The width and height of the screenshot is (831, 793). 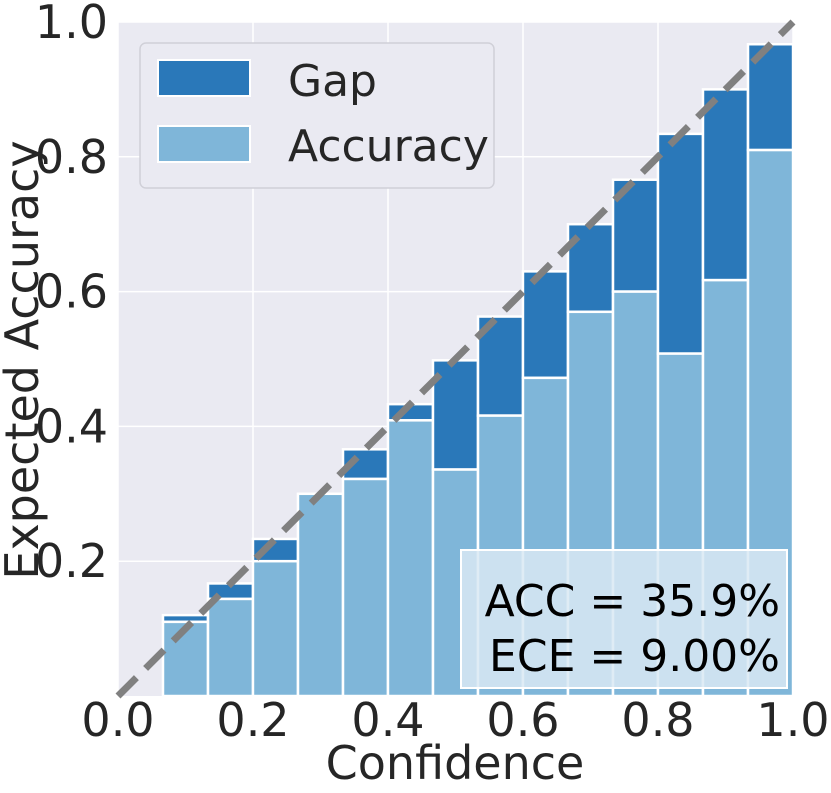 I want to click on legend-swatch-accuracy, so click(x=204, y=144).